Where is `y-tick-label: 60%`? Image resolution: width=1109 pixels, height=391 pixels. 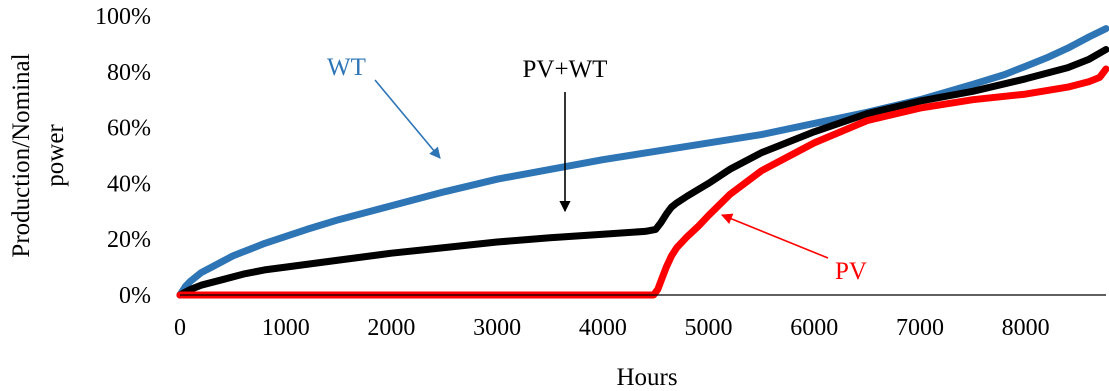
y-tick-label: 60% is located at coordinates (129, 129).